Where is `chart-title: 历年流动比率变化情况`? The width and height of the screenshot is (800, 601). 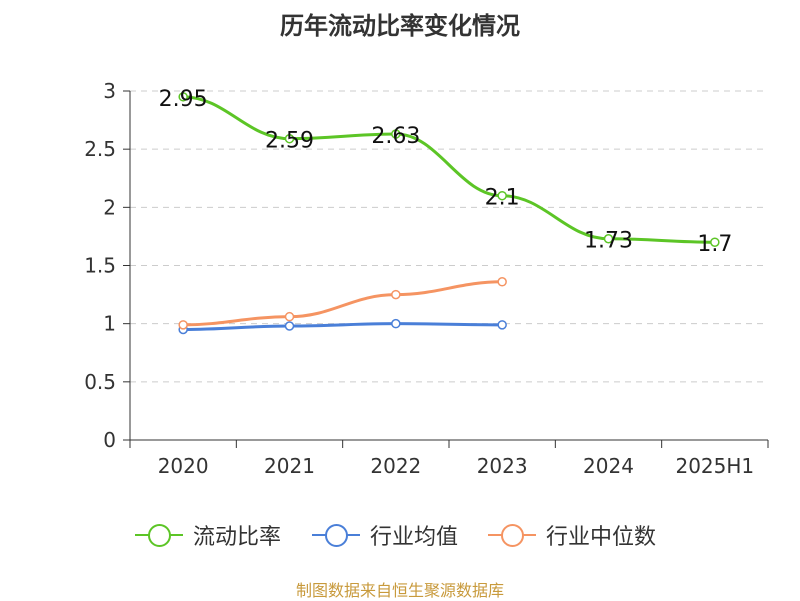 chart-title: 历年流动比率变化情况 is located at coordinates (400, 26).